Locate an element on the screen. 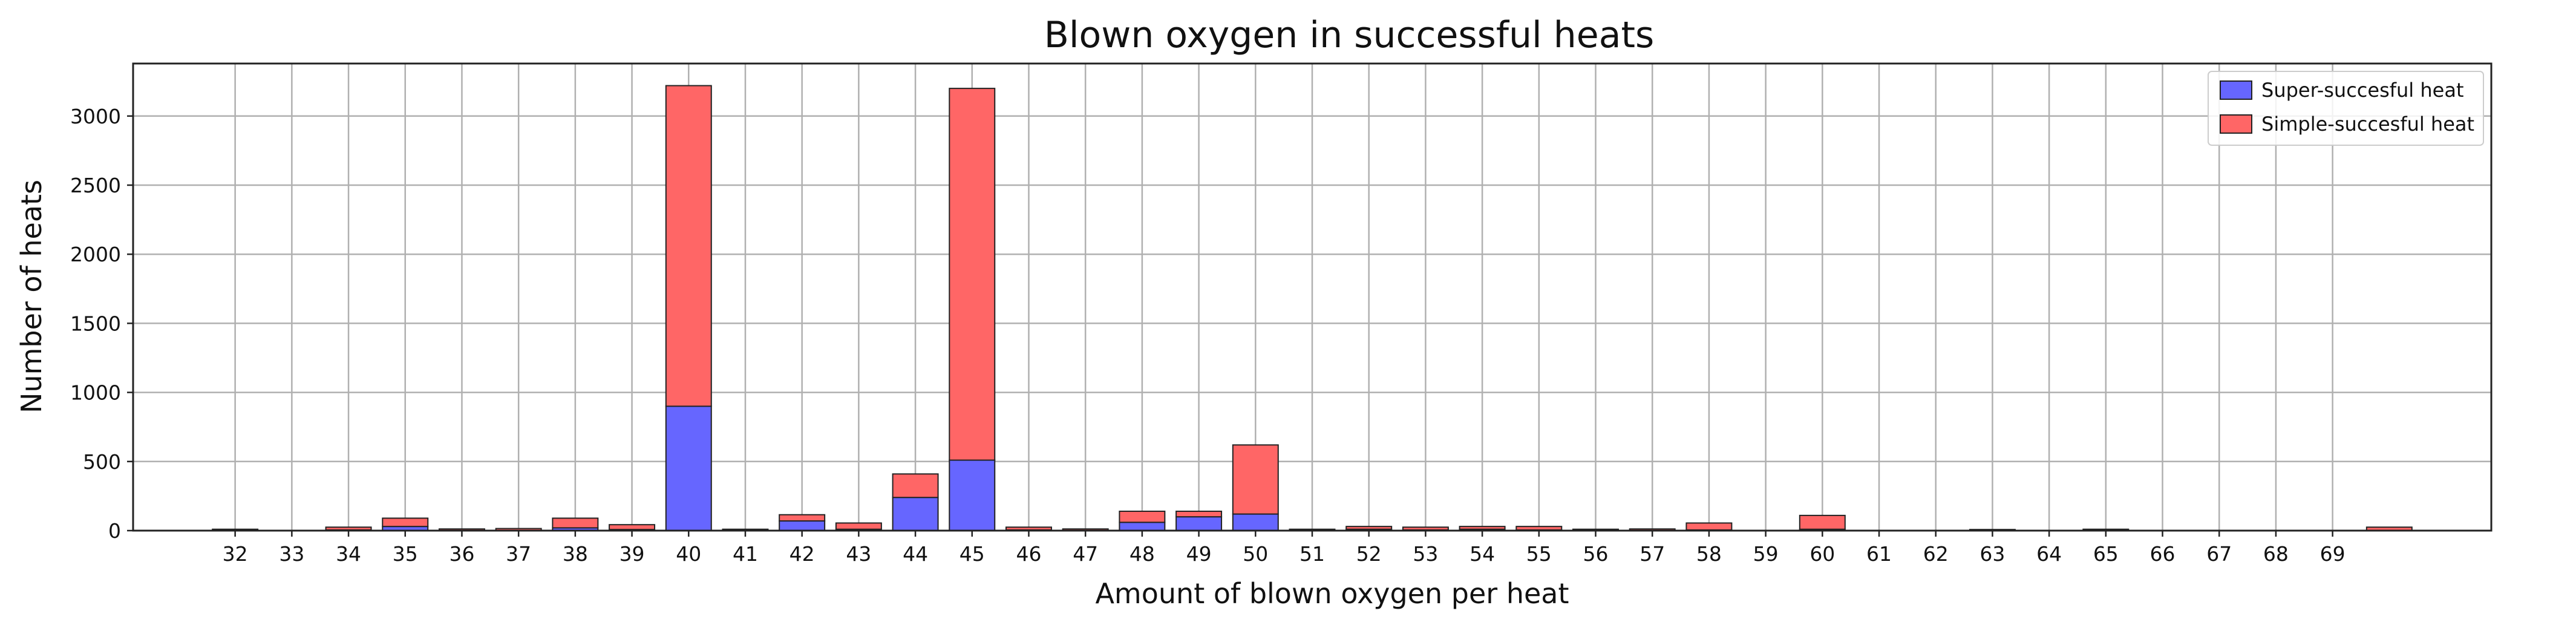  x-tick-label: 69 is located at coordinates (2333, 554).